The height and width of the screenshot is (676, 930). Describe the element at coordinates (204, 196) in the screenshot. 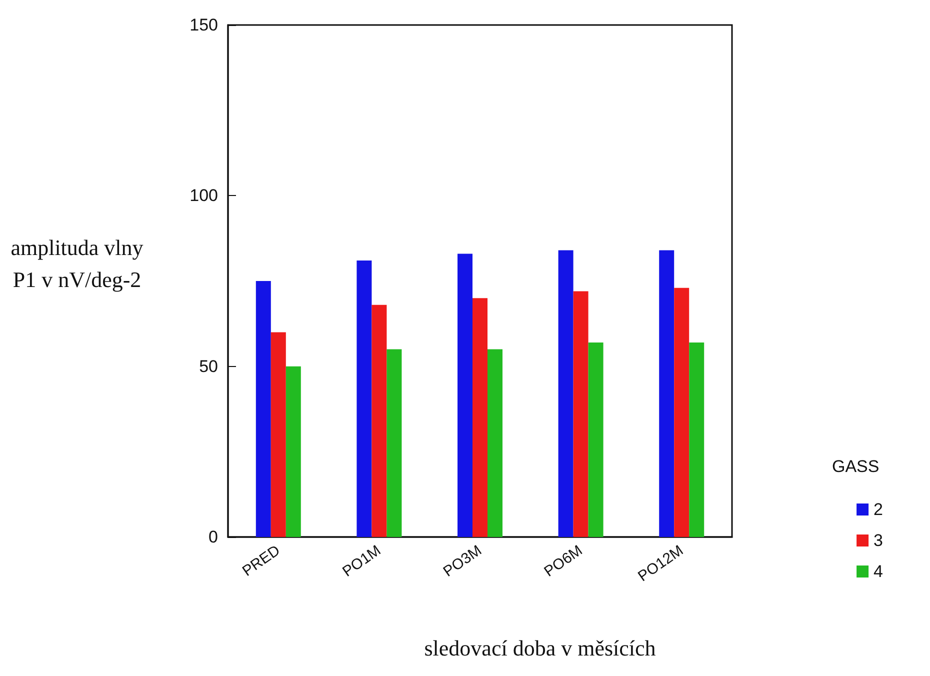

I see `y-tick-label: 100` at that location.